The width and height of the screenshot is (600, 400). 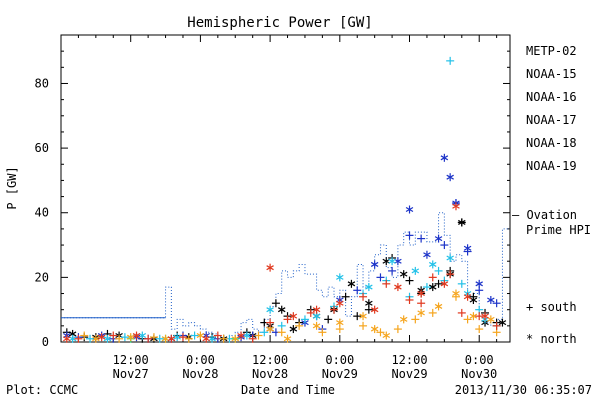 What do you see at coordinates (42, 277) in the screenshot?
I see `y-tick-label: 20` at bounding box center [42, 277].